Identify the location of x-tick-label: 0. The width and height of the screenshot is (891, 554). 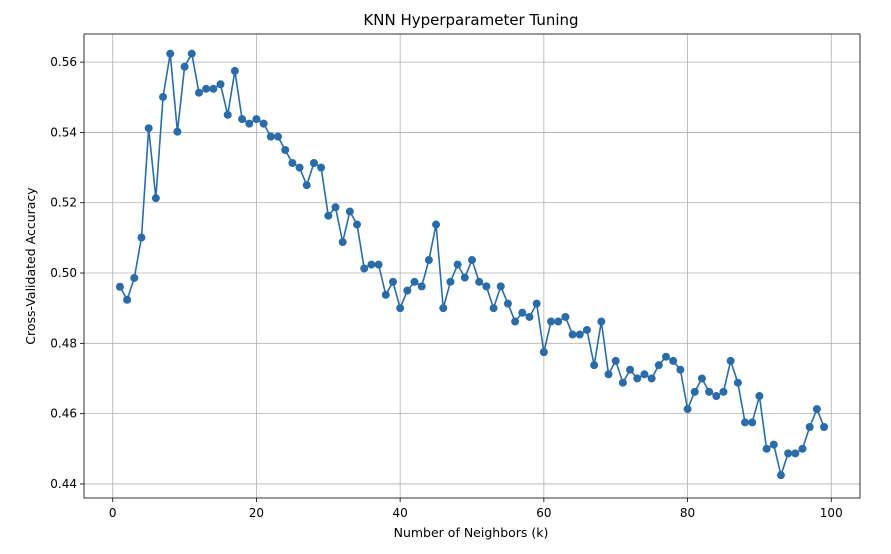
(113, 513).